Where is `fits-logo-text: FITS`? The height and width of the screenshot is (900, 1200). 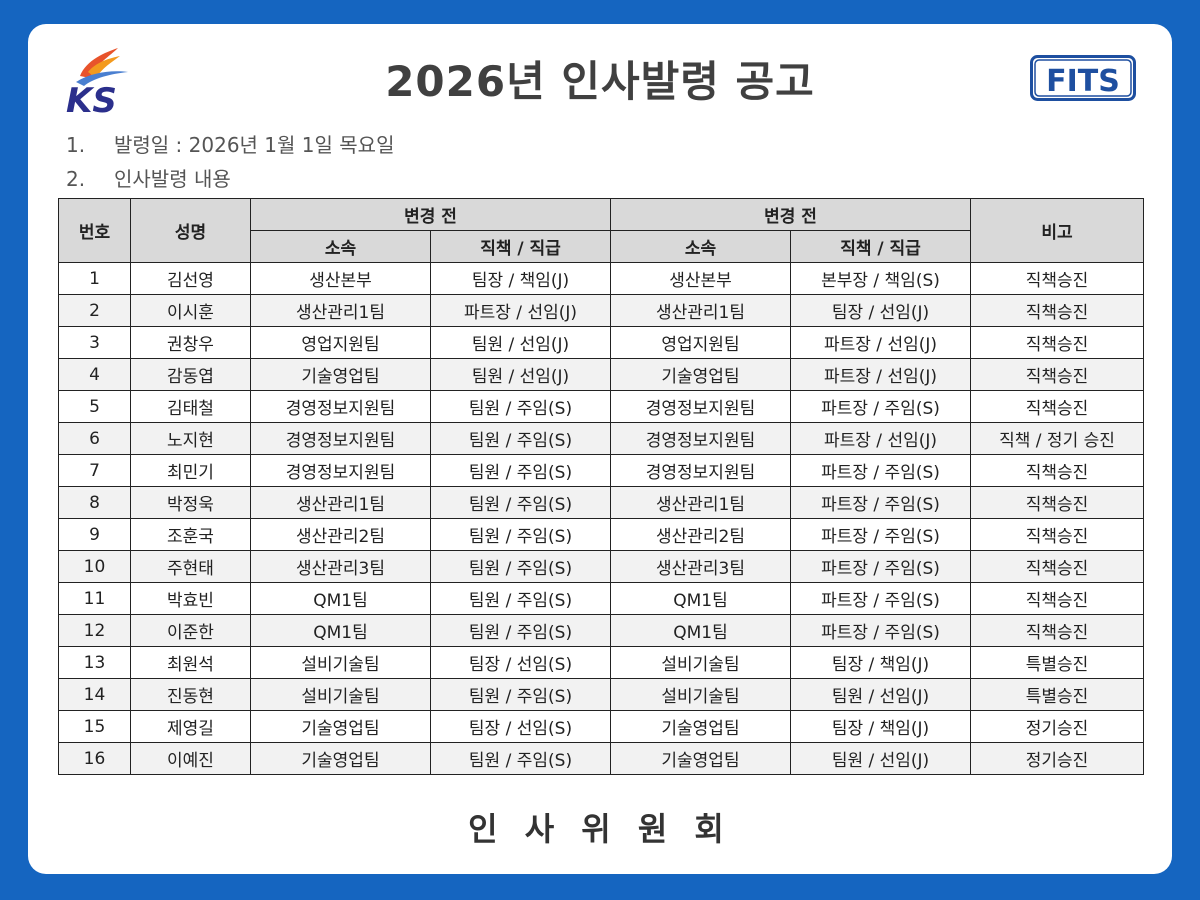
fits-logo-text: FITS is located at coordinates (1083, 81).